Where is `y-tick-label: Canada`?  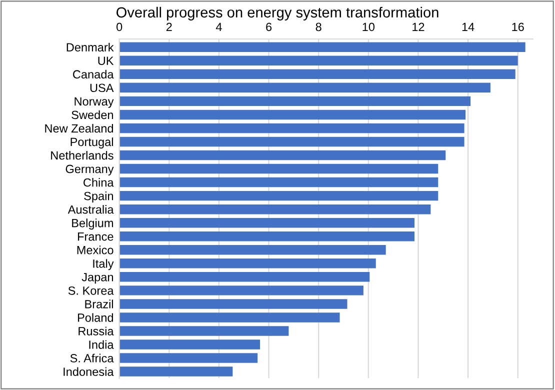
y-tick-label: Canada is located at coordinates (93, 74).